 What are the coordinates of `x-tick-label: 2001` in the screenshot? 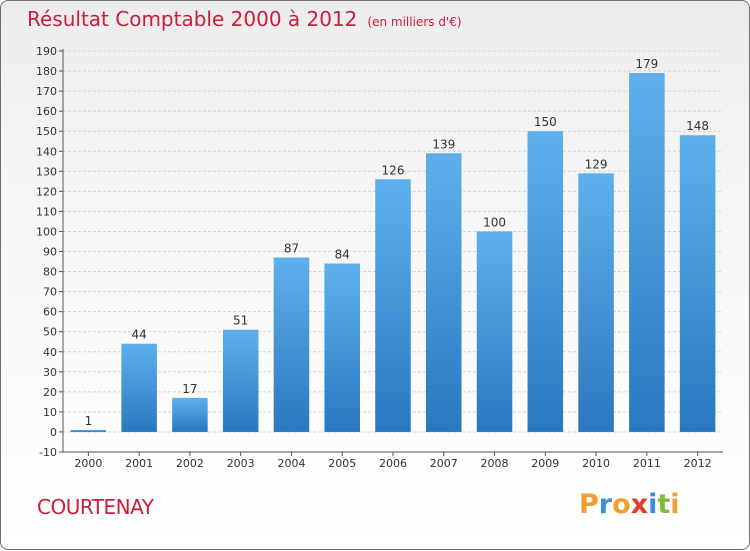 It's located at (139, 463).